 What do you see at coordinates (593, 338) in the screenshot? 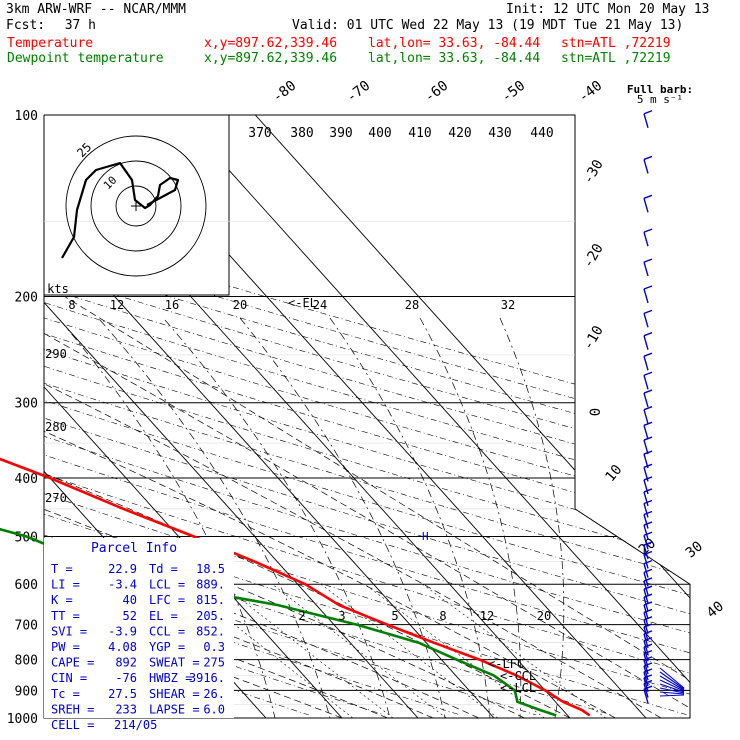
I see `isotherm-label: -10` at bounding box center [593, 338].